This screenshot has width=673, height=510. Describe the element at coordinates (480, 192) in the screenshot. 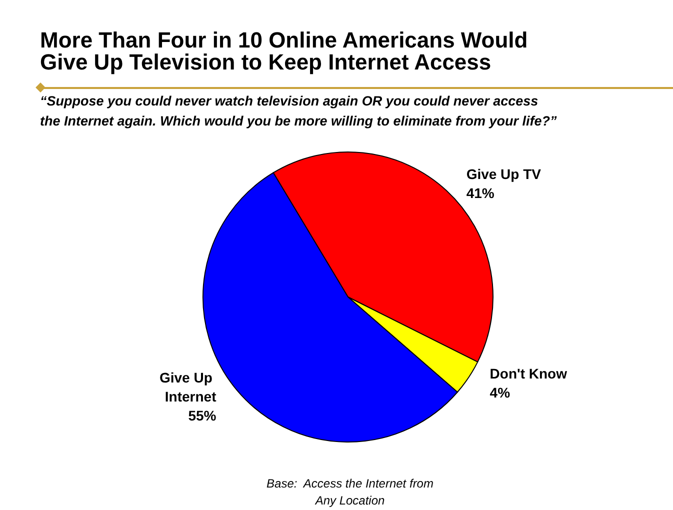

I see `data-label: 41%` at that location.